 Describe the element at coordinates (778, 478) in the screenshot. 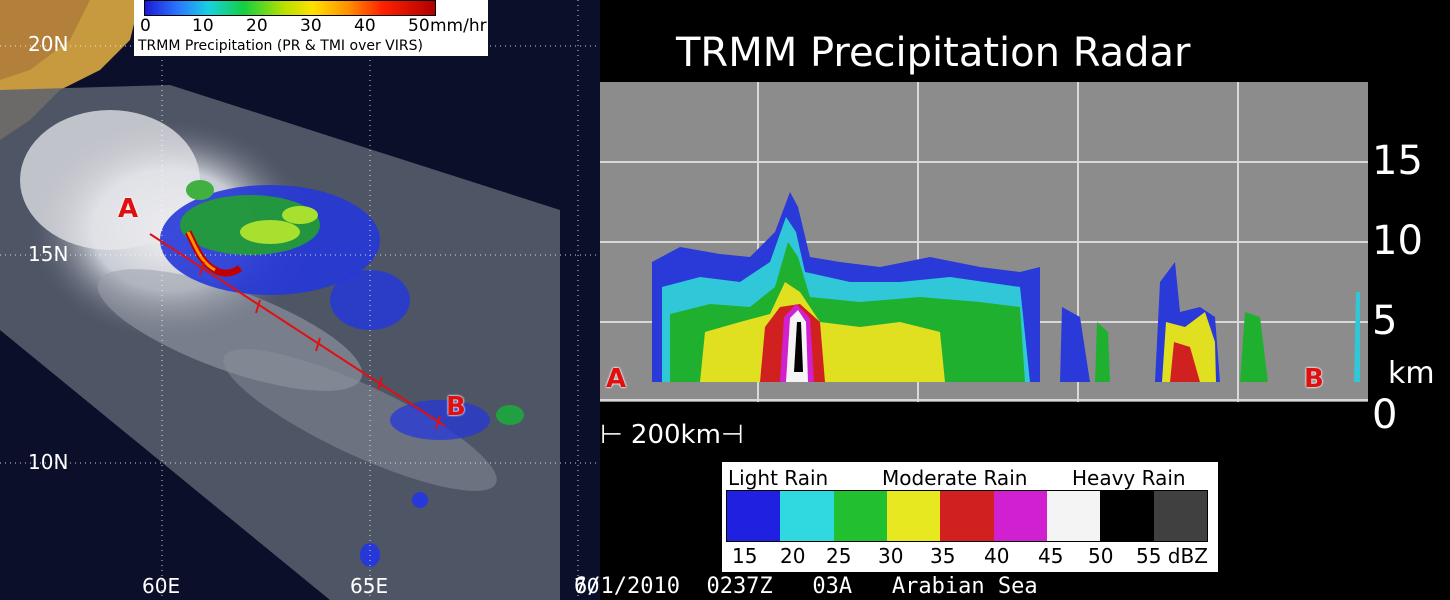

I see `legend-light-rain: Light Rain` at that location.